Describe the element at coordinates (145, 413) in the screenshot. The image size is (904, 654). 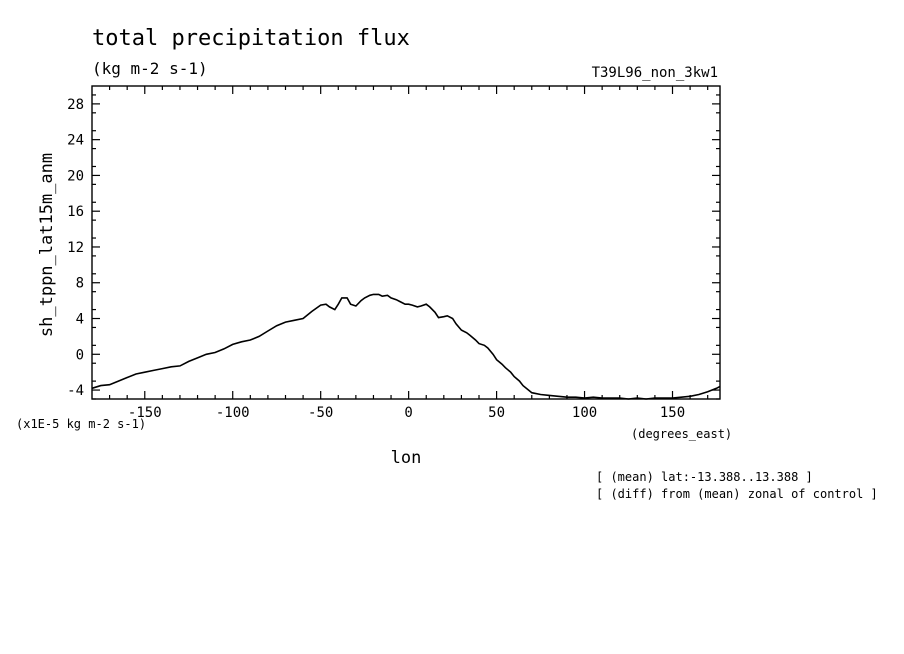
I see `x-tick-label: -150` at that location.